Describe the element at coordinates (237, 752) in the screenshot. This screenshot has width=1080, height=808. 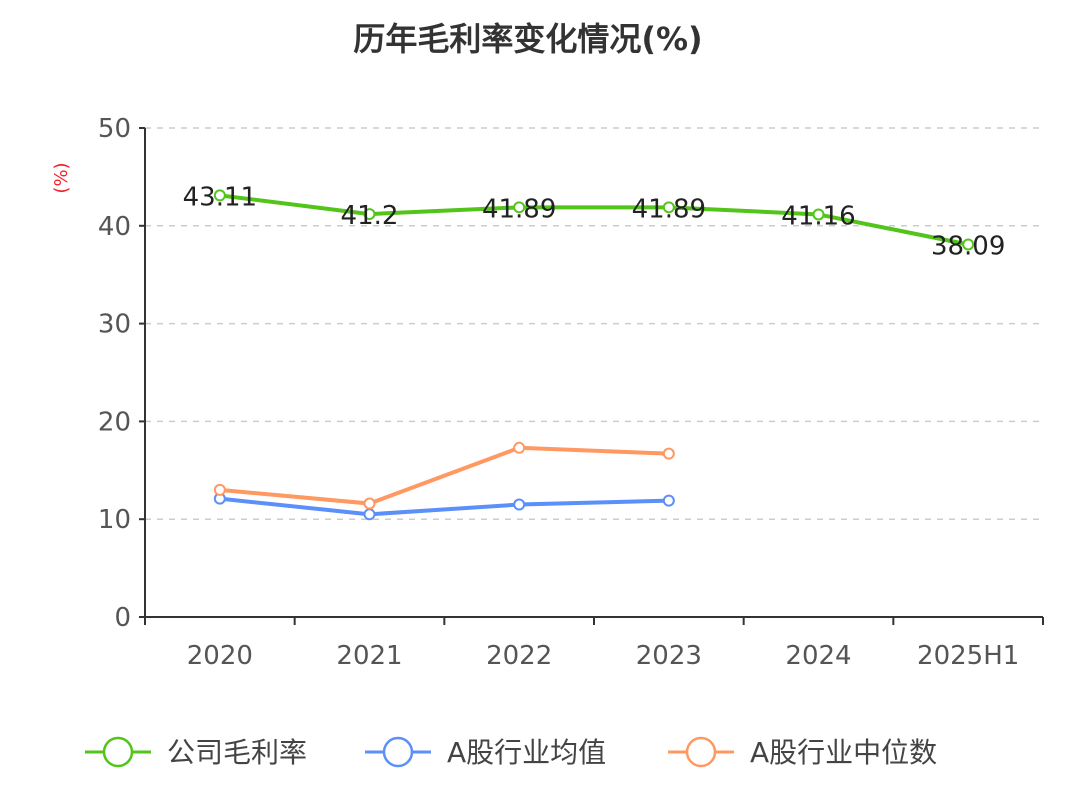
I see `legend-label: 公司毛利率` at that location.